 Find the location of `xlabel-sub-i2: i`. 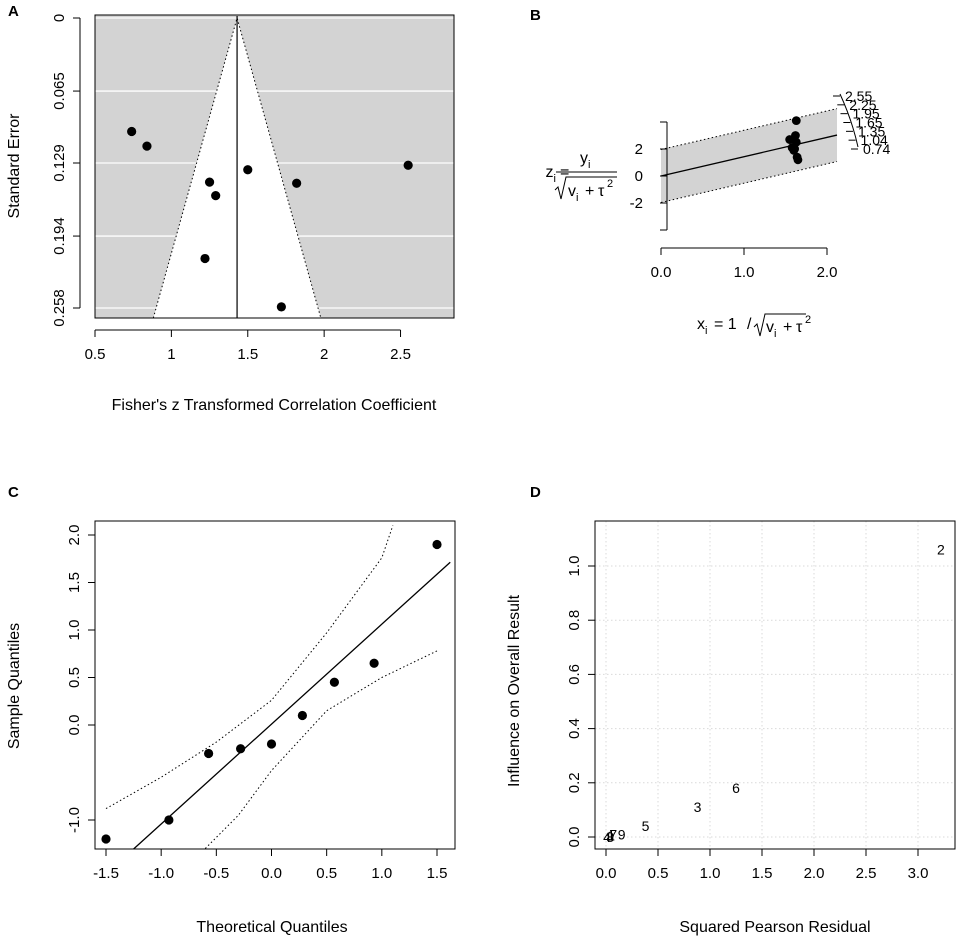

xlabel-sub-i2: i is located at coordinates (775, 334).